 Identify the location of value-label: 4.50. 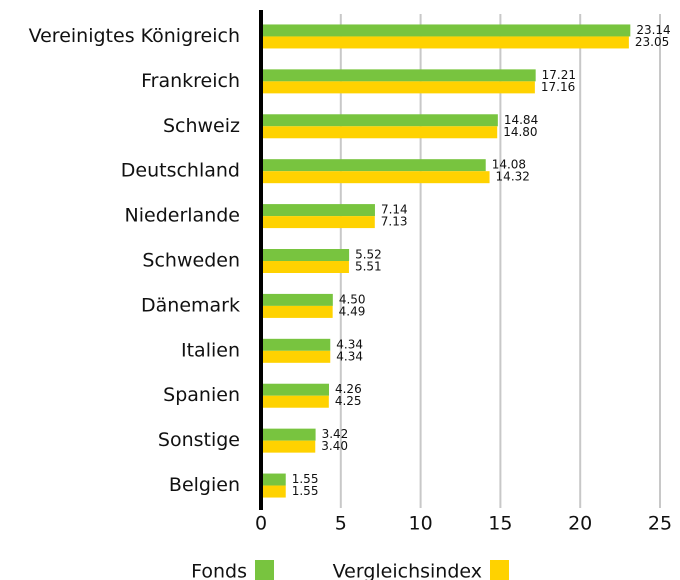
(352, 299).